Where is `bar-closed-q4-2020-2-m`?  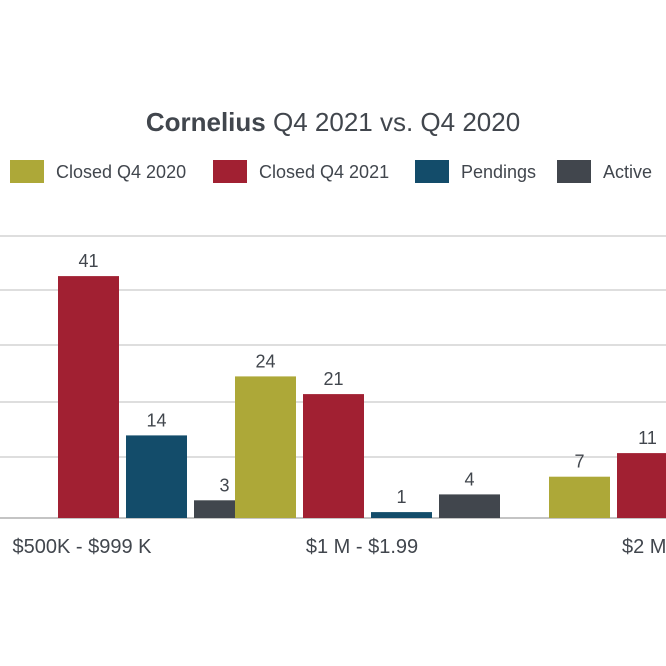
bar-closed-q4-2020-2-m is located at coordinates (579, 497).